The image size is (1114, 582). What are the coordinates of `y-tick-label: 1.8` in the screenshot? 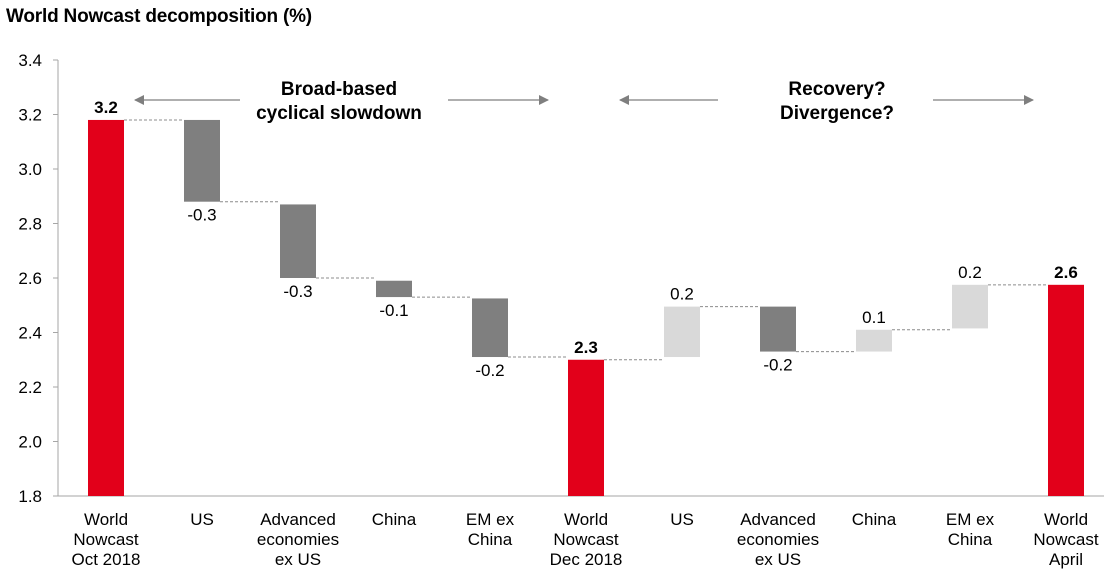 It's located at (30, 496).